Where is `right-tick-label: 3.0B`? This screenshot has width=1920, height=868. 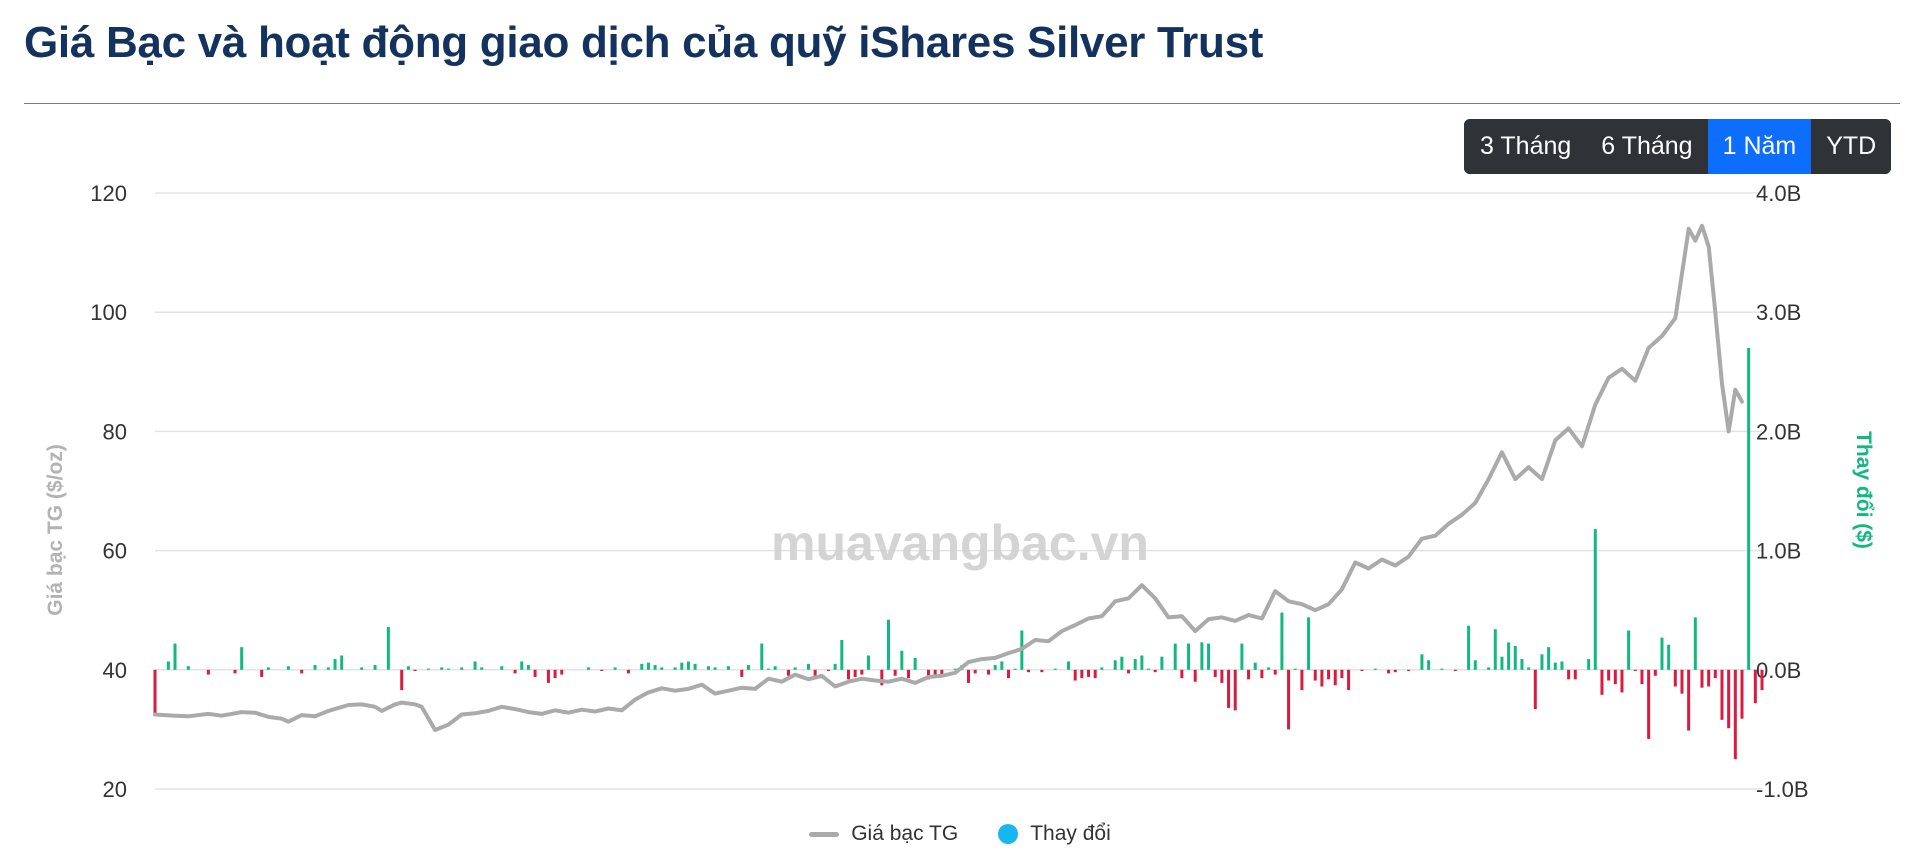
right-tick-label: 3.0B is located at coordinates (1778, 312).